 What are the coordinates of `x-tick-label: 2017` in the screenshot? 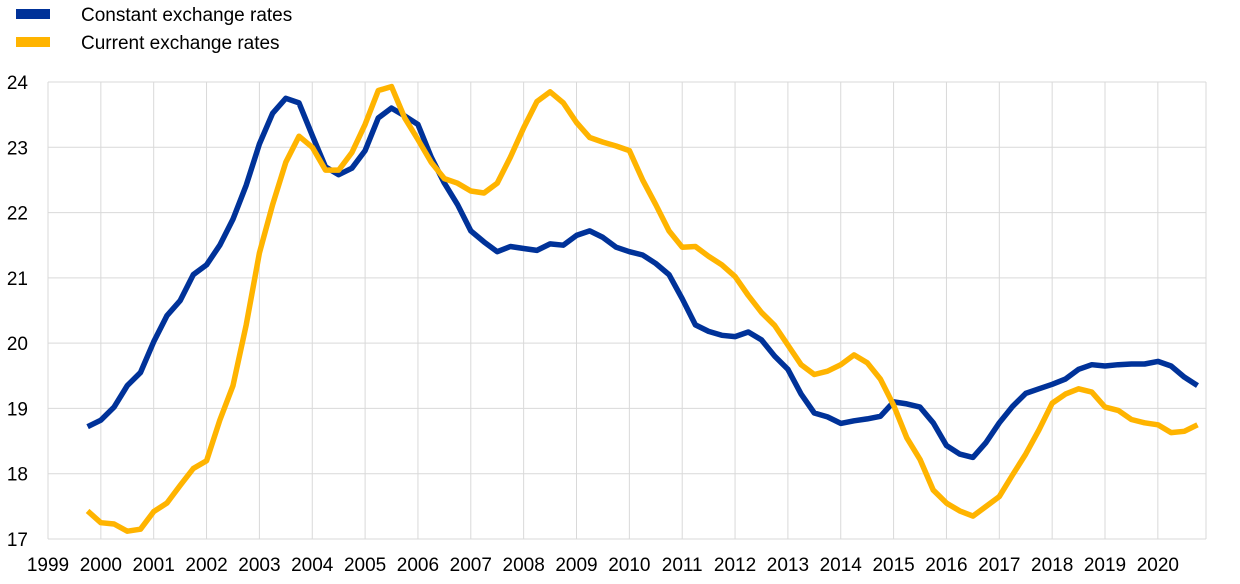 It's located at (999, 565).